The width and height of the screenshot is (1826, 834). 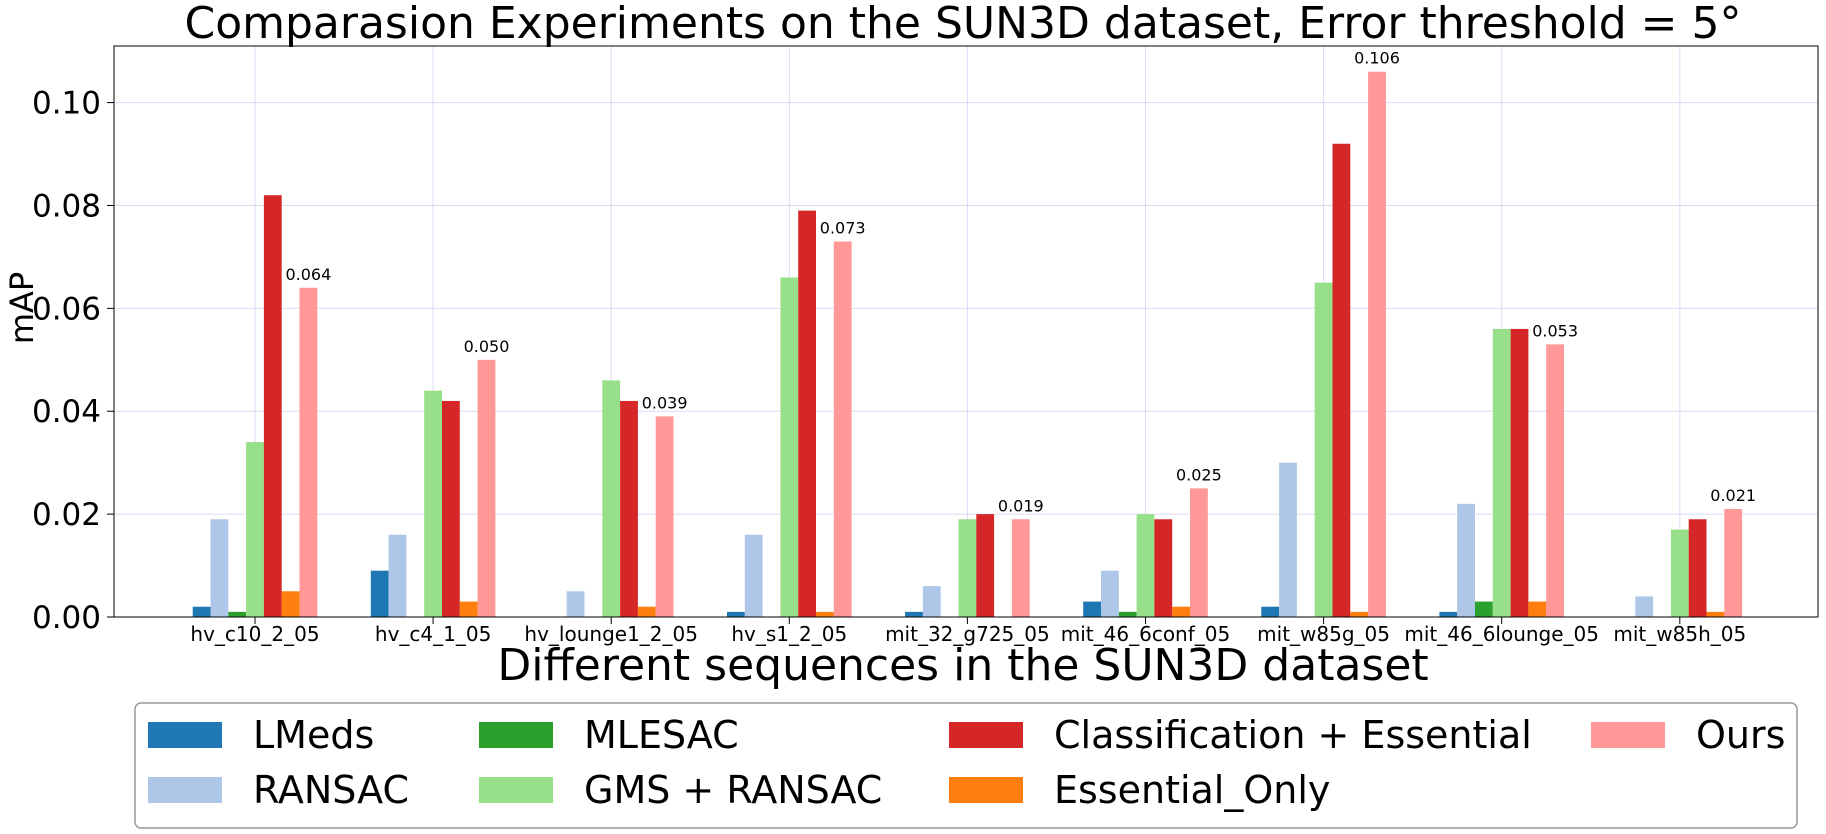 What do you see at coordinates (1555, 330) in the screenshot?
I see `data-label: 0.053` at bounding box center [1555, 330].